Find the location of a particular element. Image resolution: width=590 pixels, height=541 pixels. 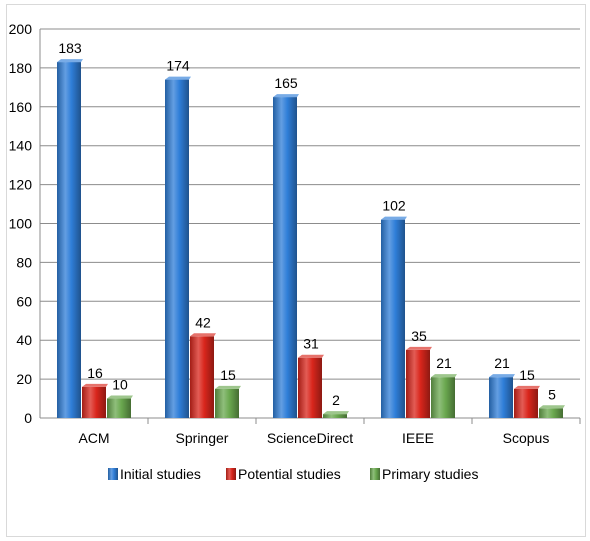

y-tick-label-140: 140 is located at coordinates (21, 146).